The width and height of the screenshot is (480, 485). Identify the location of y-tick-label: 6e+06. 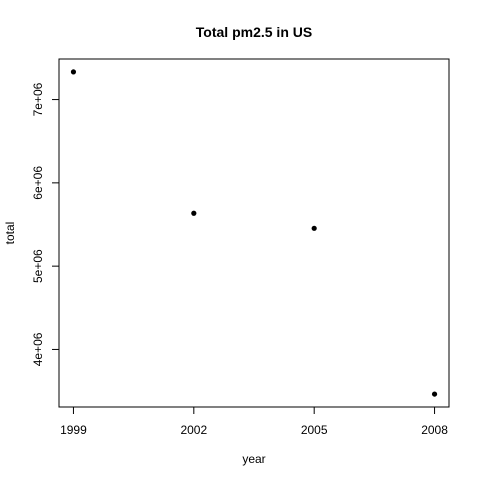
(38, 183).